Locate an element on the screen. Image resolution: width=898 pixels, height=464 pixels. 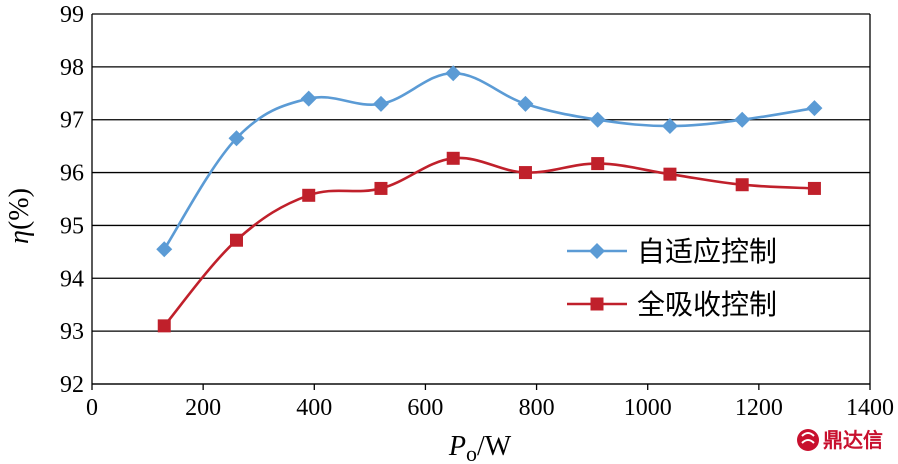
x-tick-label: 600 is located at coordinates (425, 408).